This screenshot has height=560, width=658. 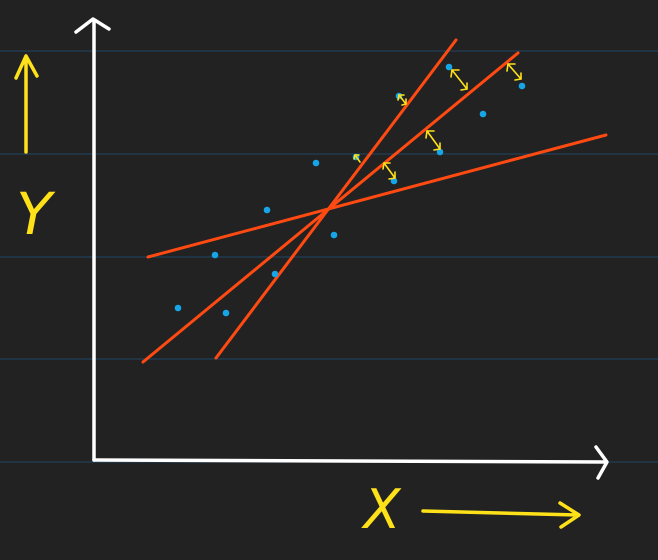 What do you see at coordinates (92, 25) in the screenshot?
I see `y-axis-arrowhead` at bounding box center [92, 25].